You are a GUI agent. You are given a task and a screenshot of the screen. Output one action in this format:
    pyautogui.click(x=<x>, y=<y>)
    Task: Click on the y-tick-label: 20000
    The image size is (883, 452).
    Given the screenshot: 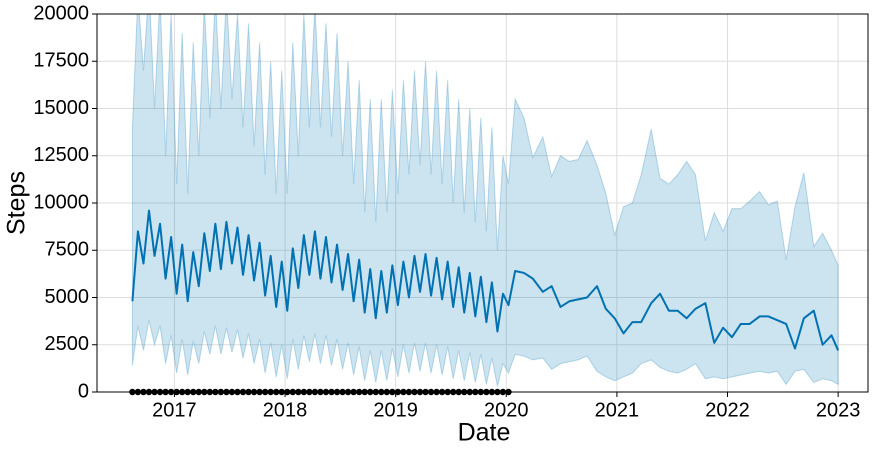 What is the action you would take?
    pyautogui.click(x=61, y=13)
    